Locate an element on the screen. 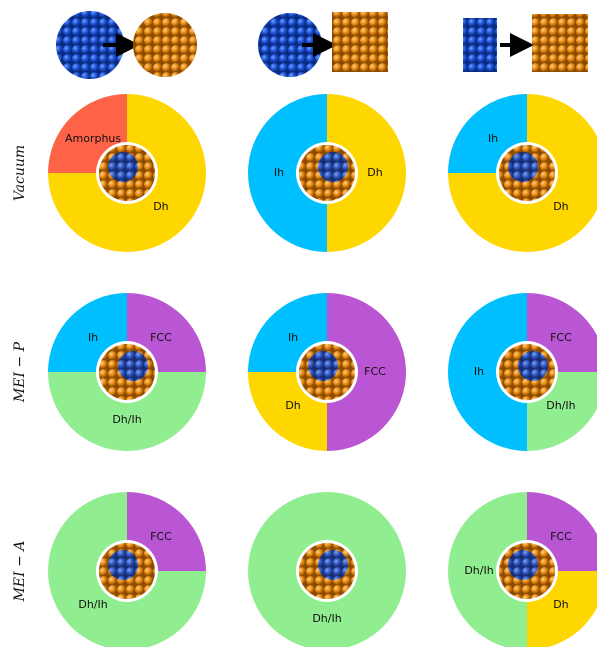  donut: FCC Dh Ih is located at coordinates (327, 372).